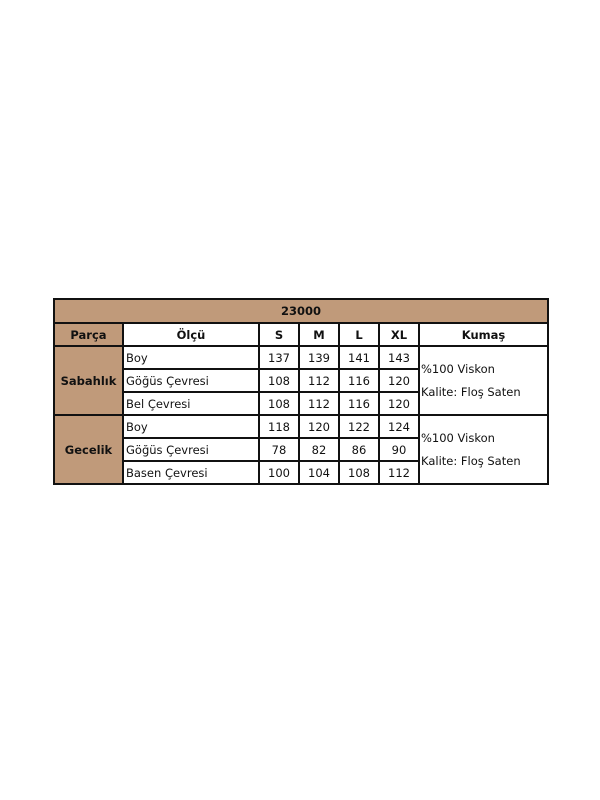 The height and width of the screenshot is (800, 600). I want to click on header-size-l: L, so click(359, 334).